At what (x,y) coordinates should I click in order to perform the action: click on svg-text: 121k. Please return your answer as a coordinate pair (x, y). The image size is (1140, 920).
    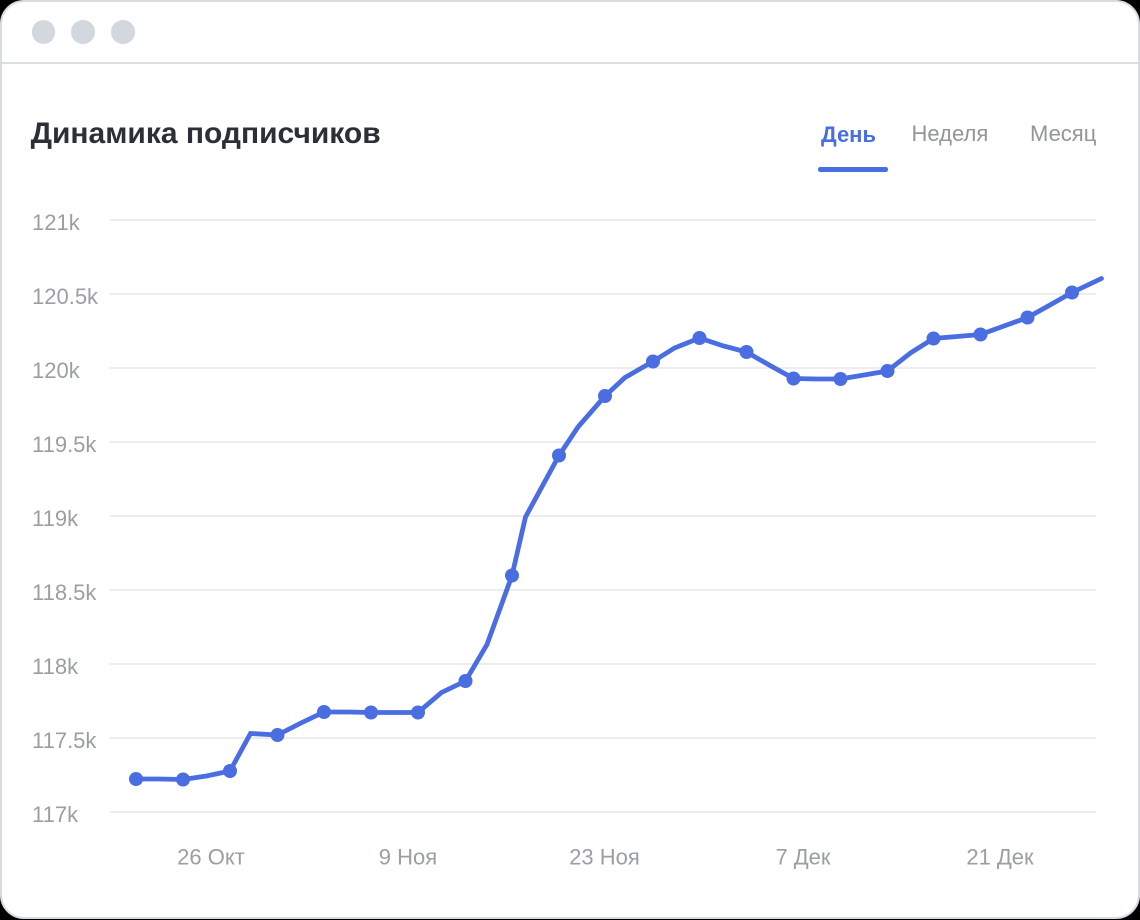
    Looking at the image, I should click on (56, 222).